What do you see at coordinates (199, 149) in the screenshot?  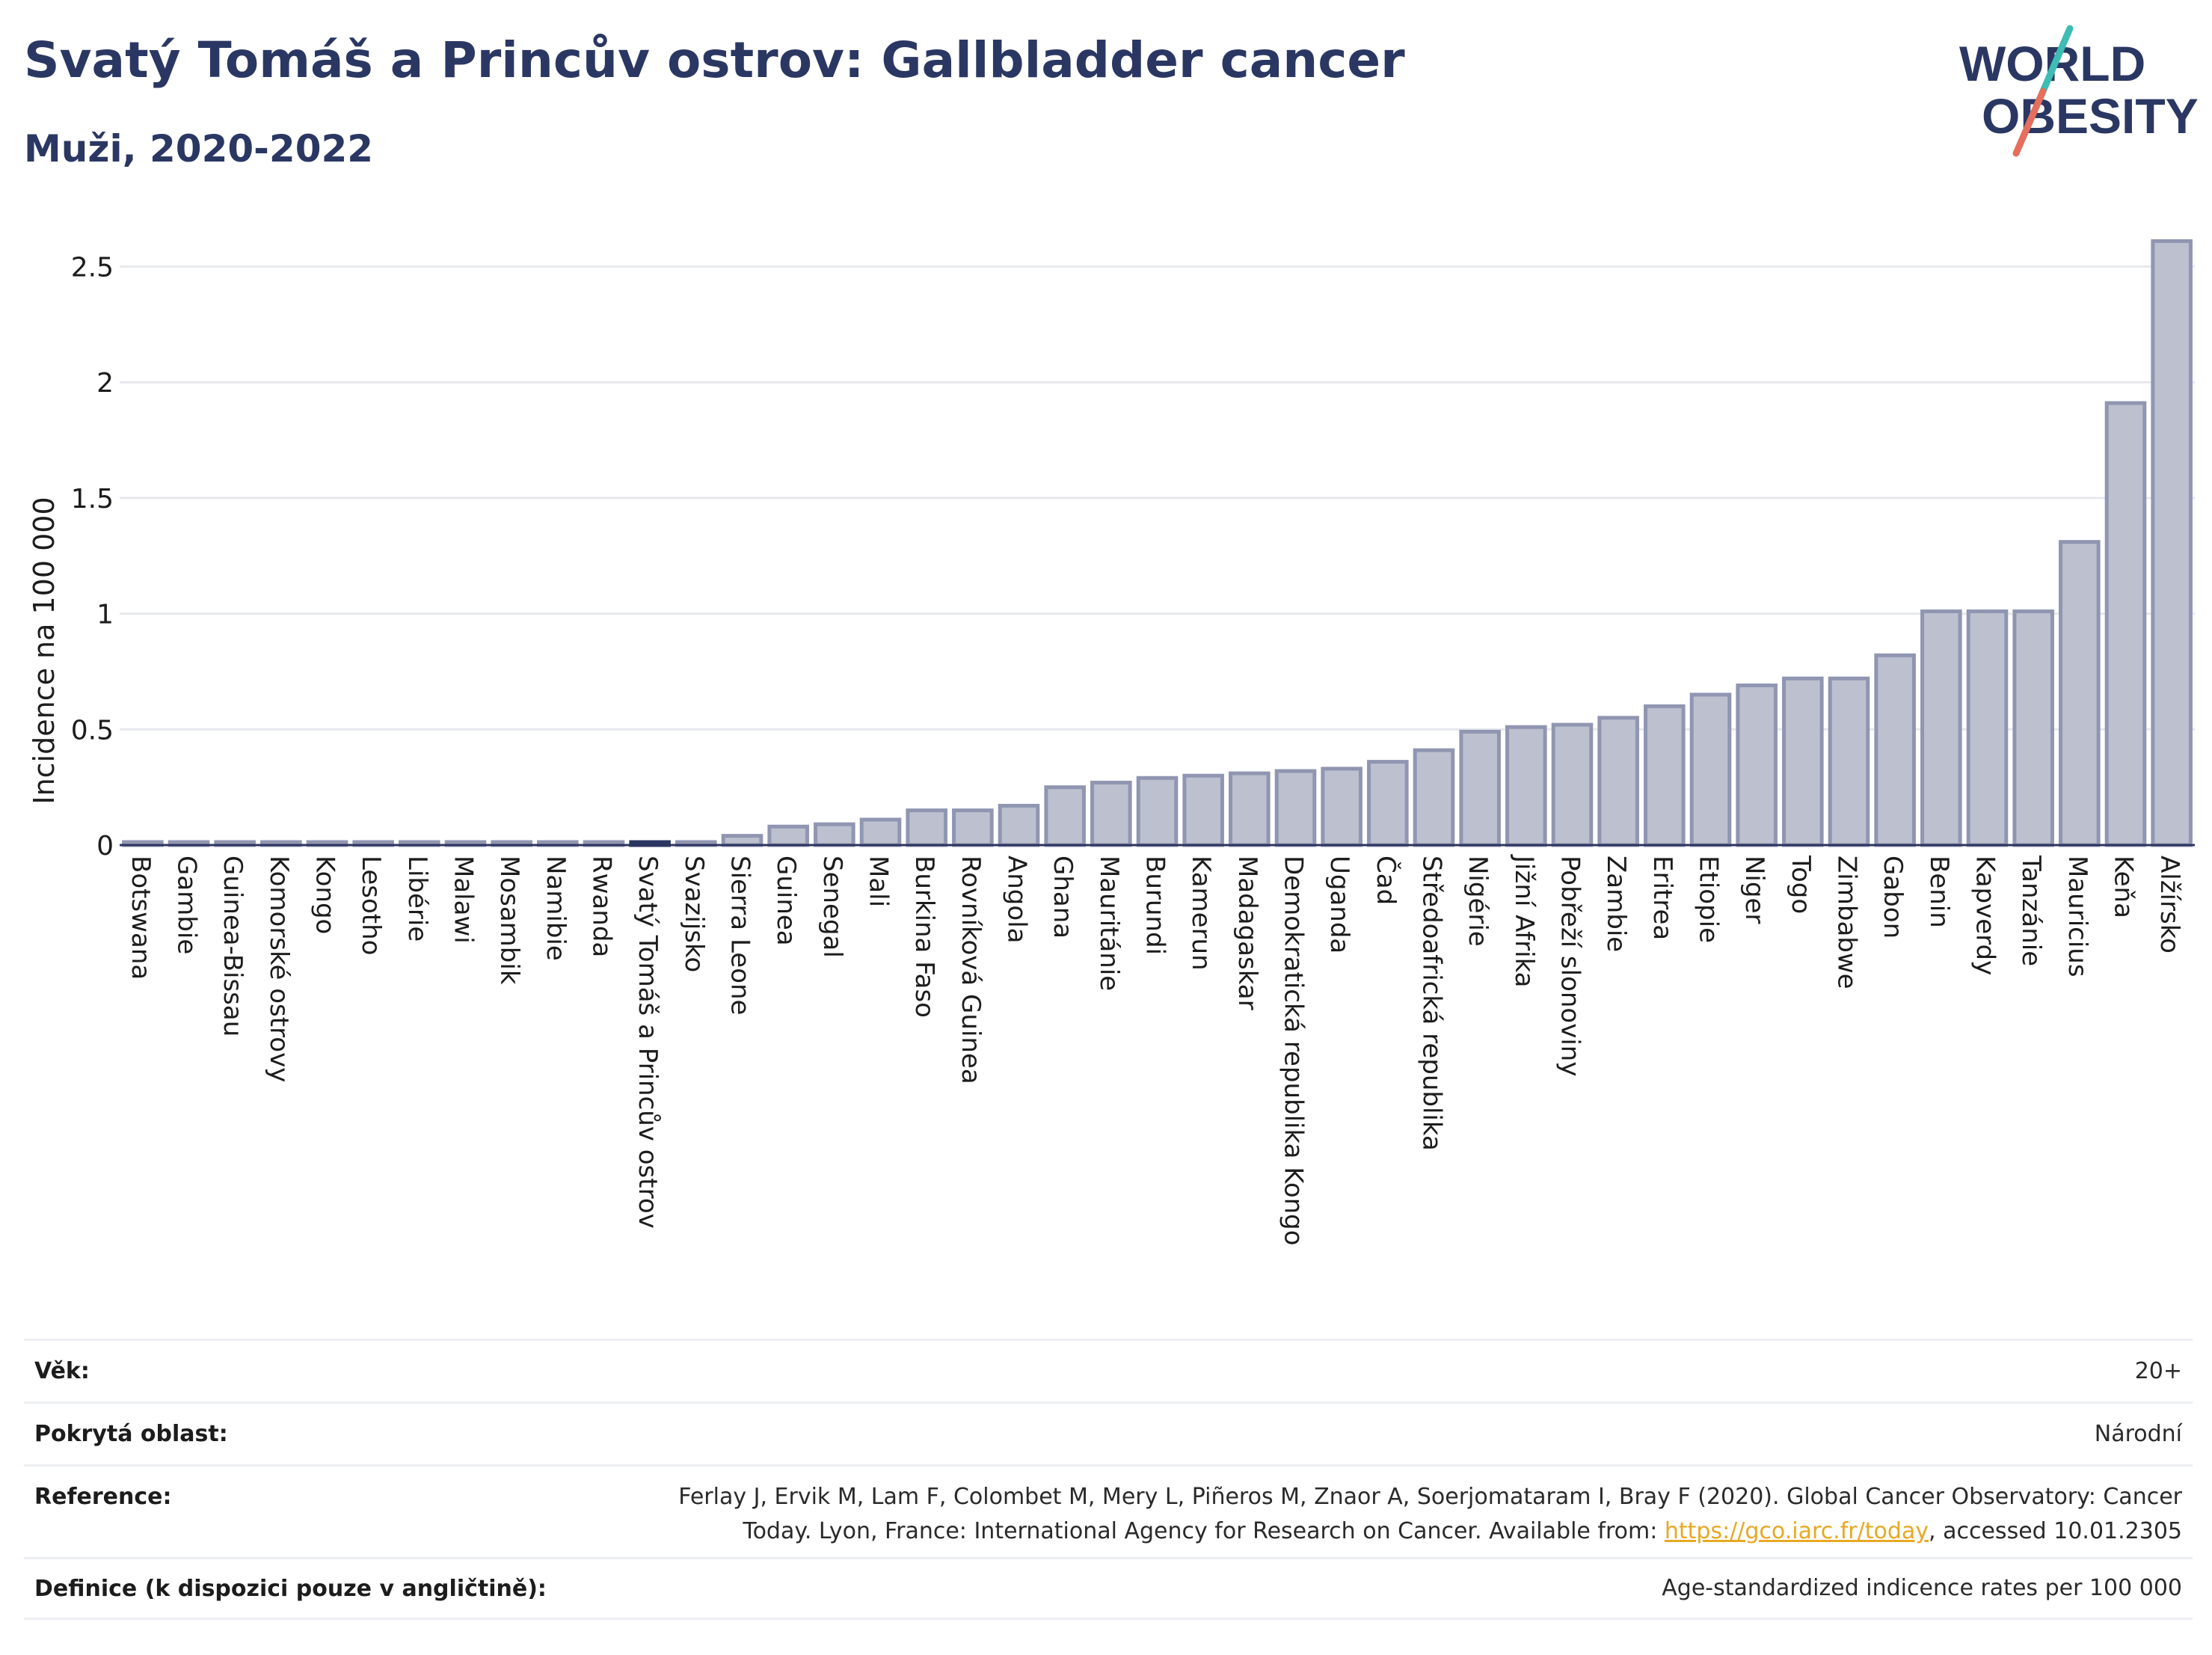 I see `chart-subtitle: Muži, 2020-2022` at bounding box center [199, 149].